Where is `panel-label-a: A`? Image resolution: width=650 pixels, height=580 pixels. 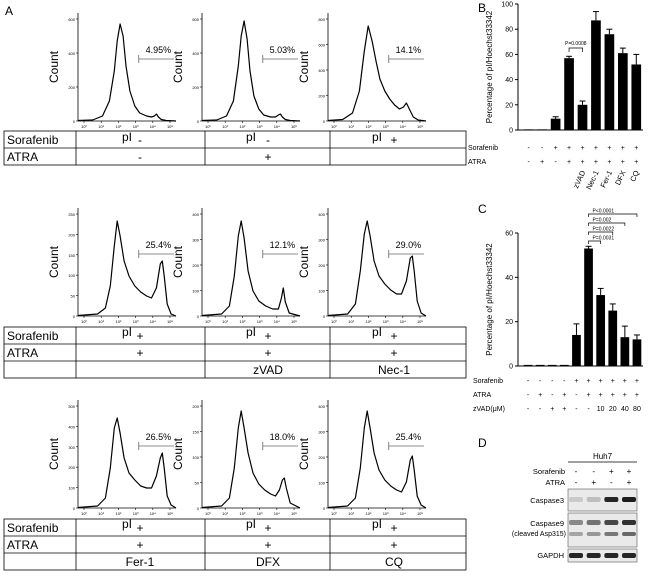
panel-label-a: A is located at coordinates (9, 11).